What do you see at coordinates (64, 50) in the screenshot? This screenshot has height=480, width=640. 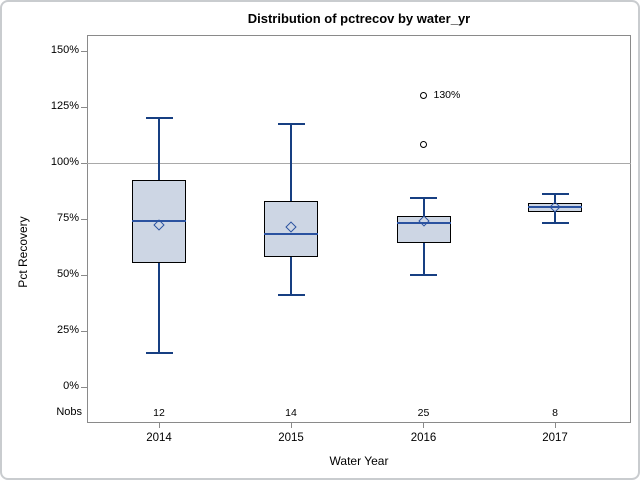 I see `y-tick-label: 150%` at bounding box center [64, 50].